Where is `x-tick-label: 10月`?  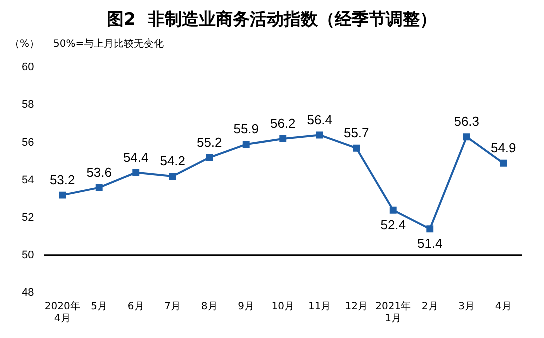
x-tick-label: 10月 is located at coordinates (283, 307).